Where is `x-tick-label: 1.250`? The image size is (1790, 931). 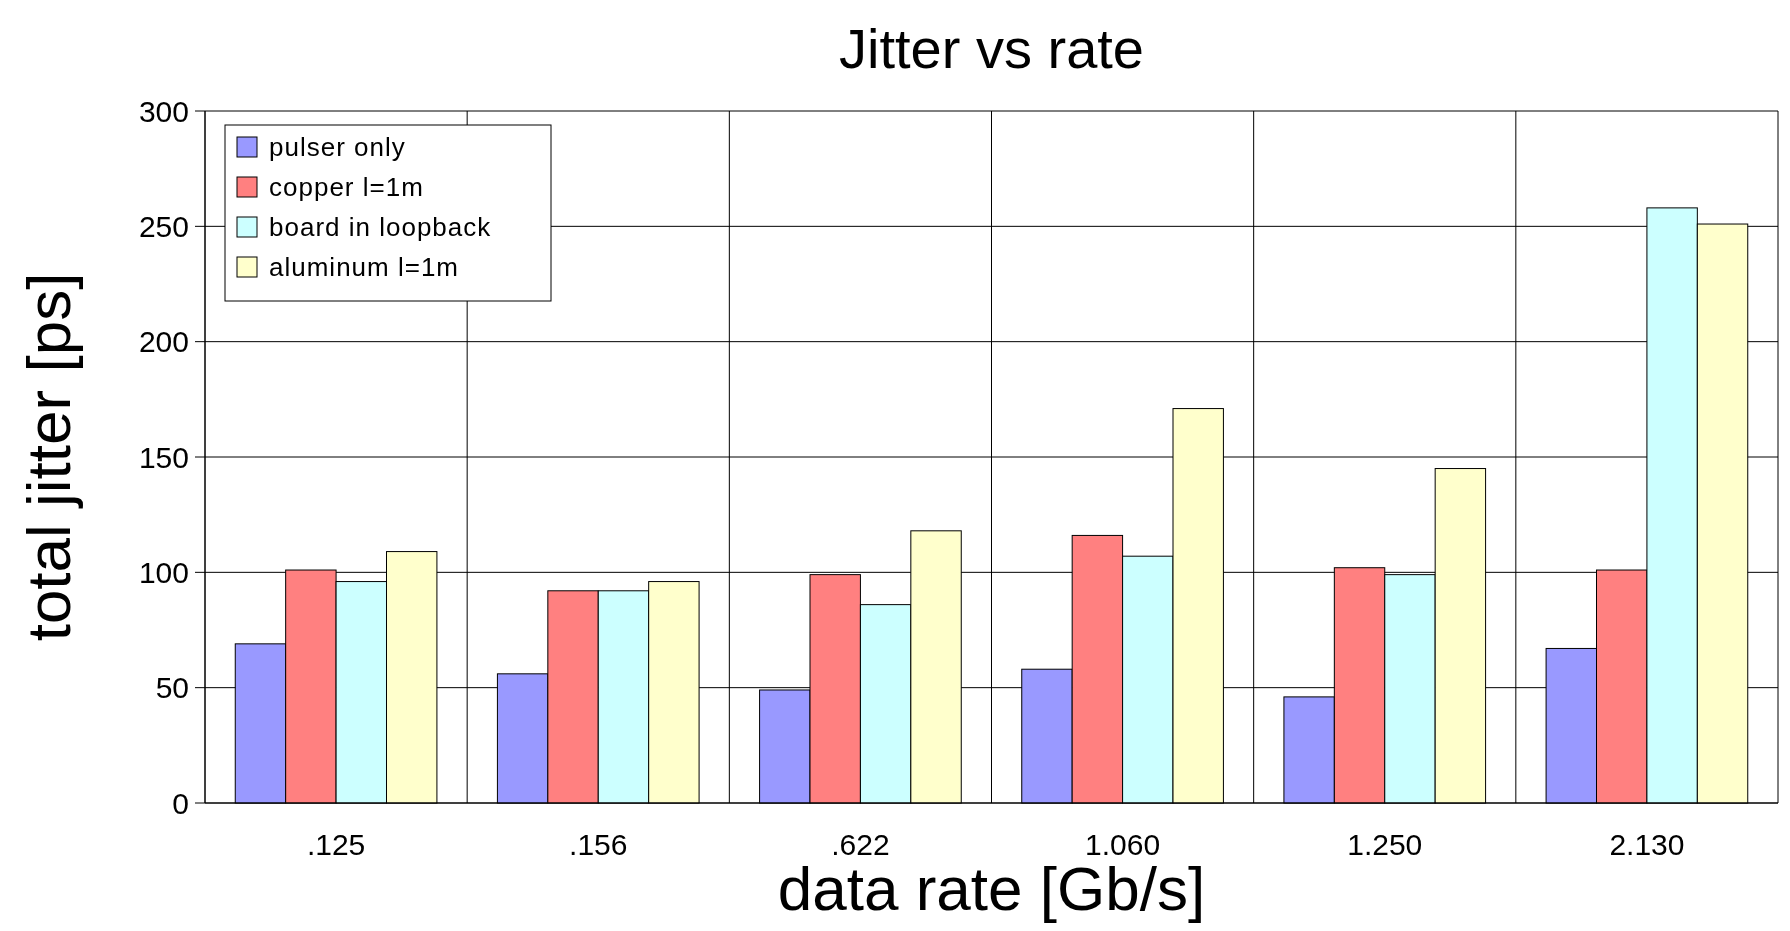 x-tick-label: 1.250 is located at coordinates (1385, 844).